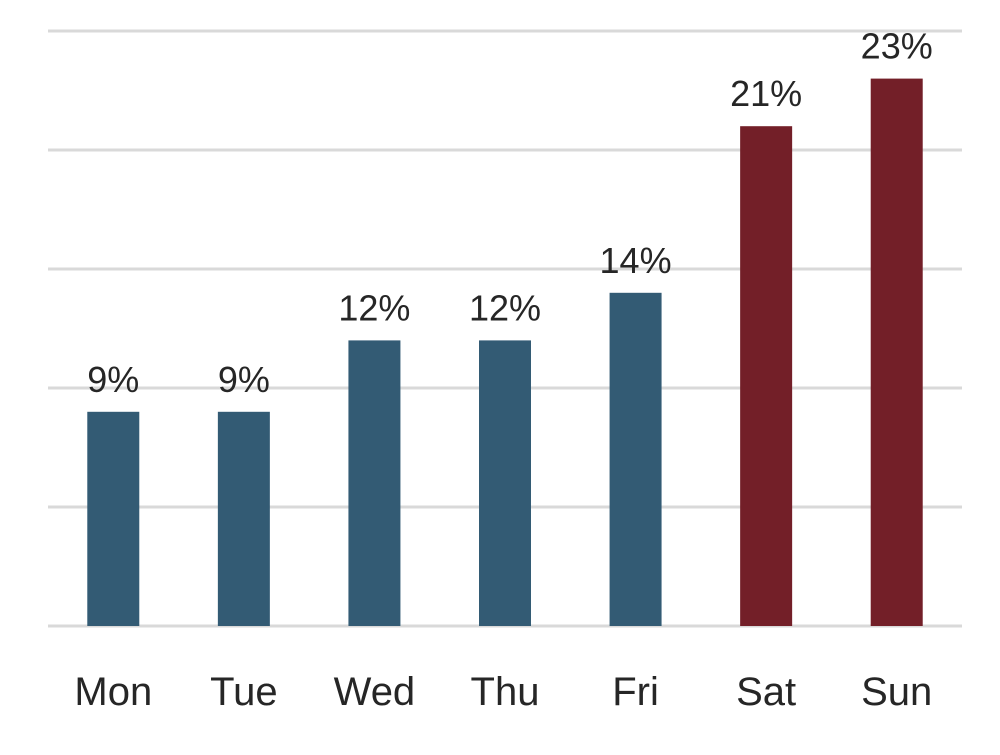 This screenshot has height=755, width=1000. I want to click on data-label-sat: 21%, so click(766, 93).